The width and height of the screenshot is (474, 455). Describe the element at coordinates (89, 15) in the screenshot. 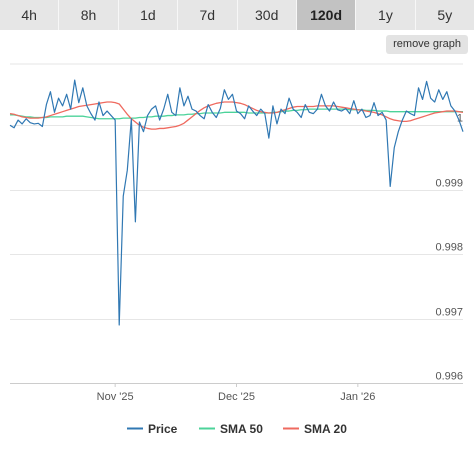

I see `tab-8h: 8h` at that location.